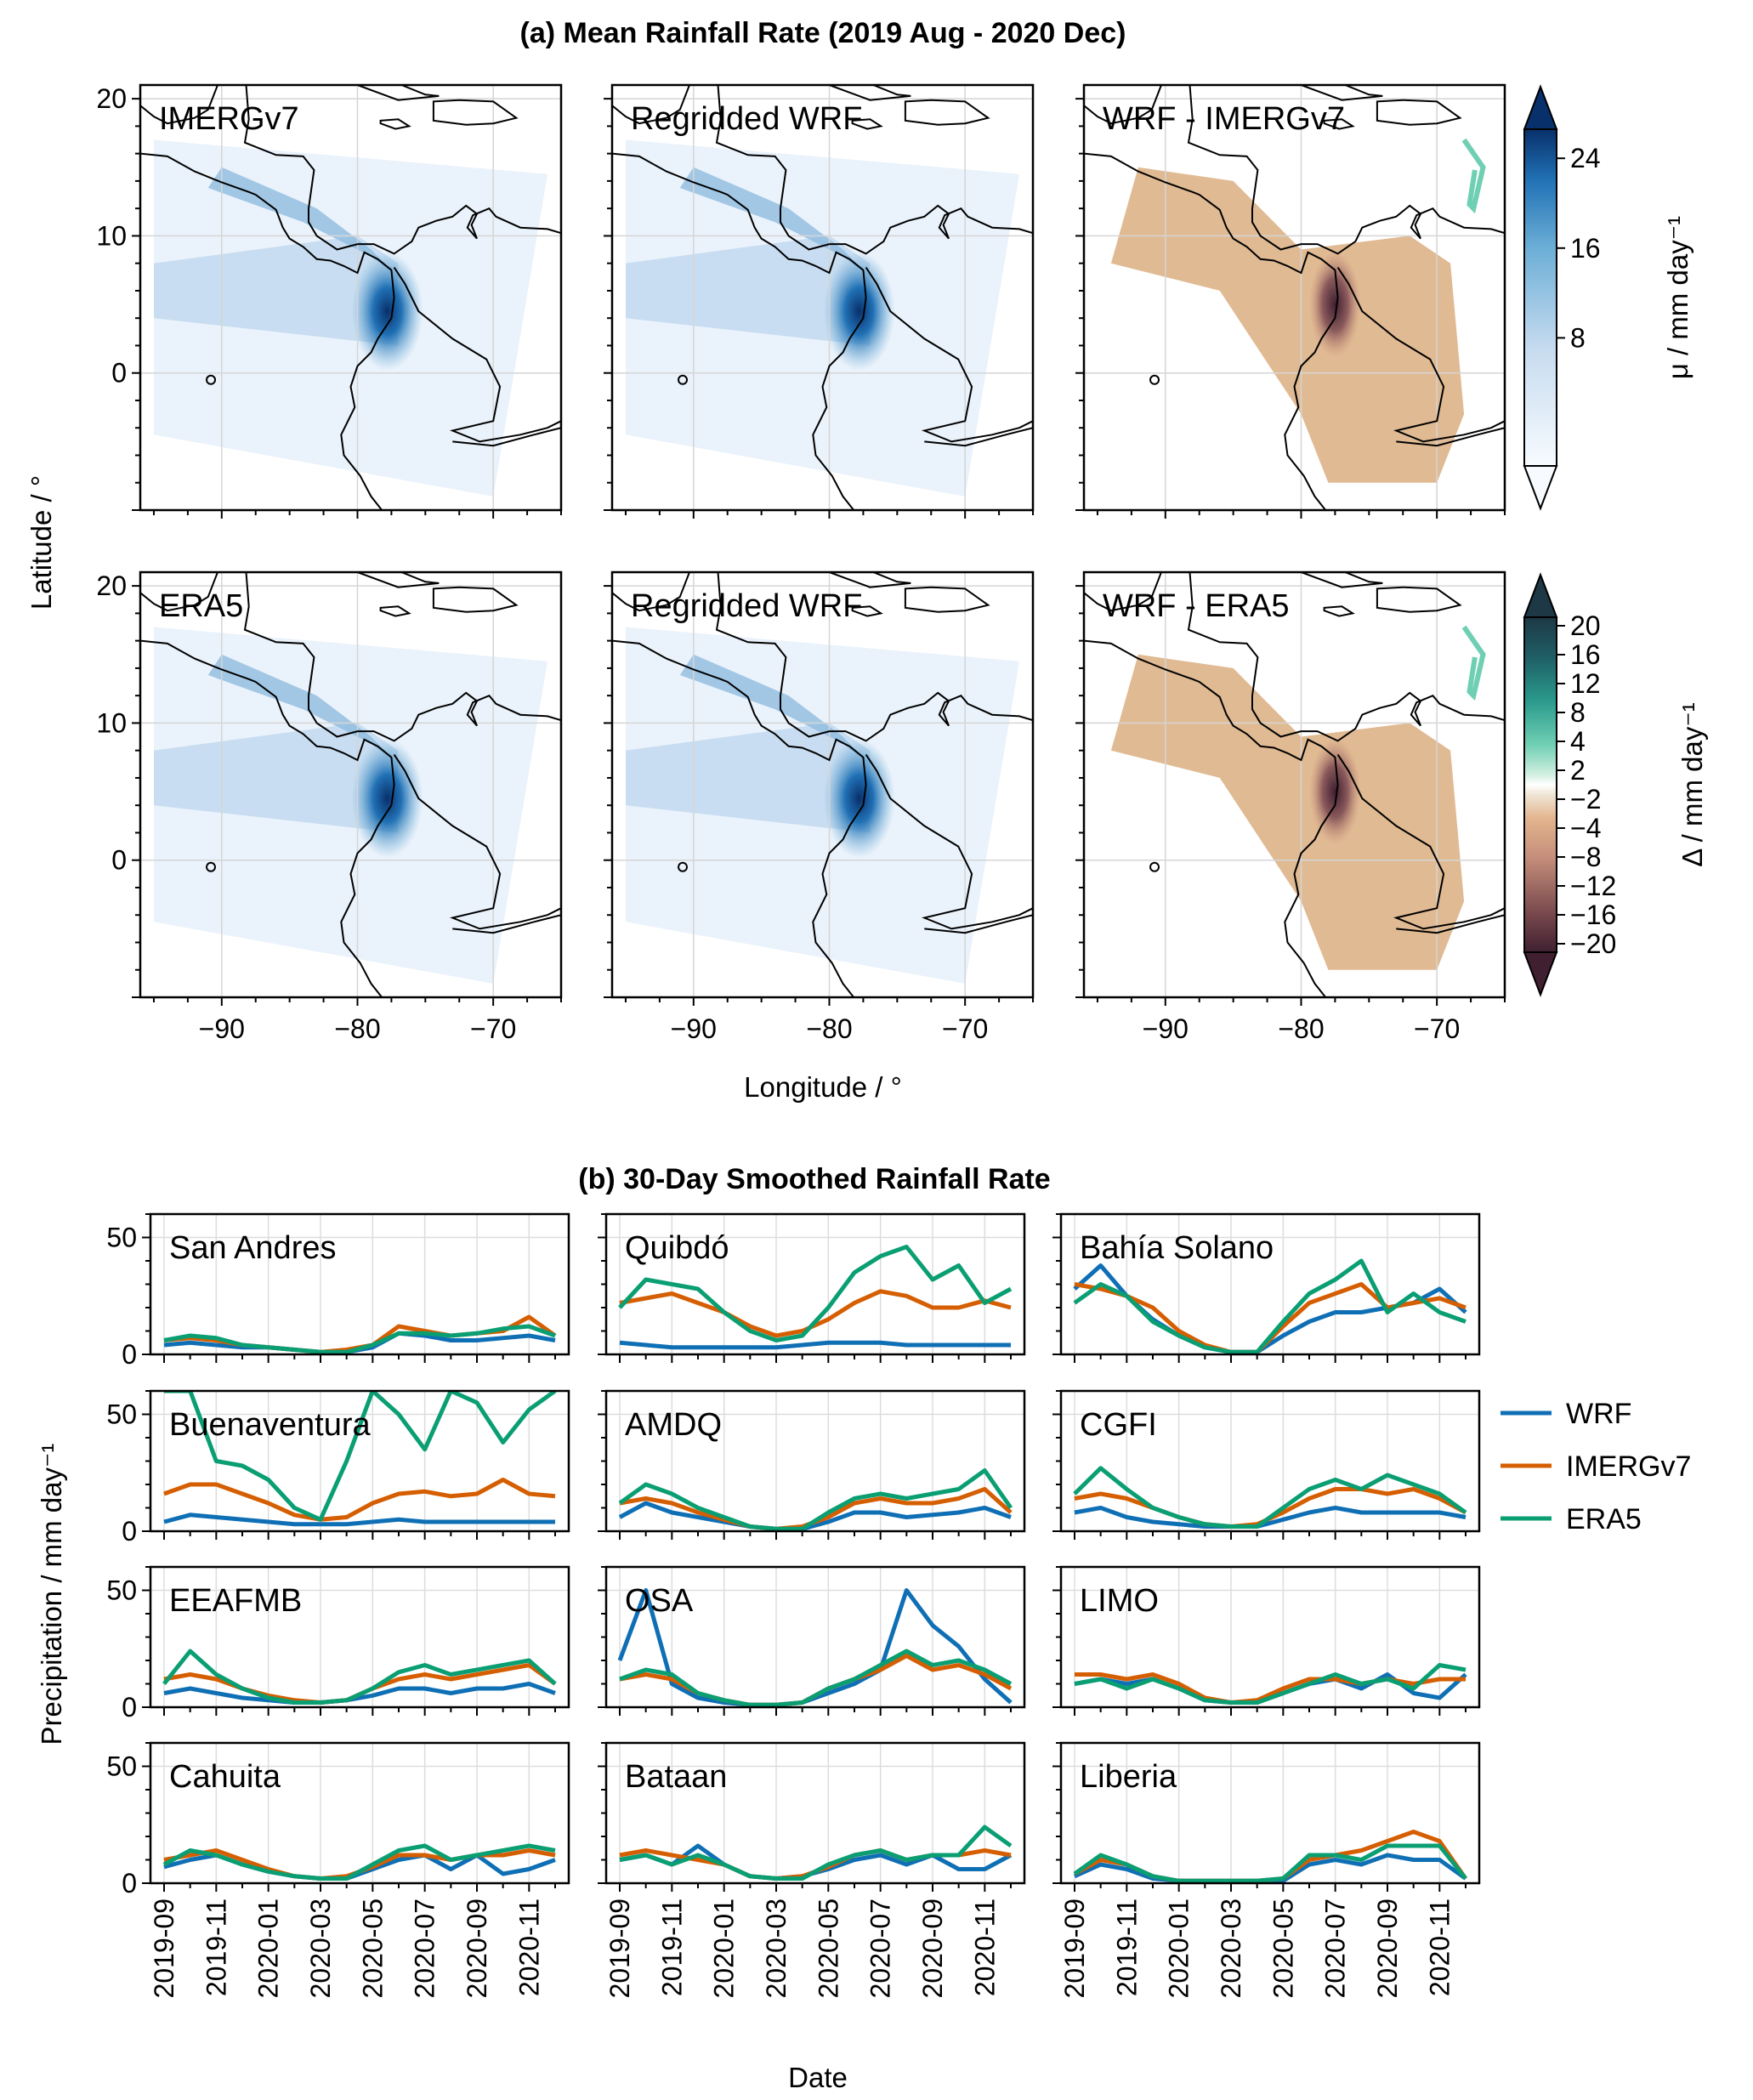 The height and width of the screenshot is (2100, 1753). I want to click on legend: WRF IMERGv7 ERA5, so click(1596, 1467).